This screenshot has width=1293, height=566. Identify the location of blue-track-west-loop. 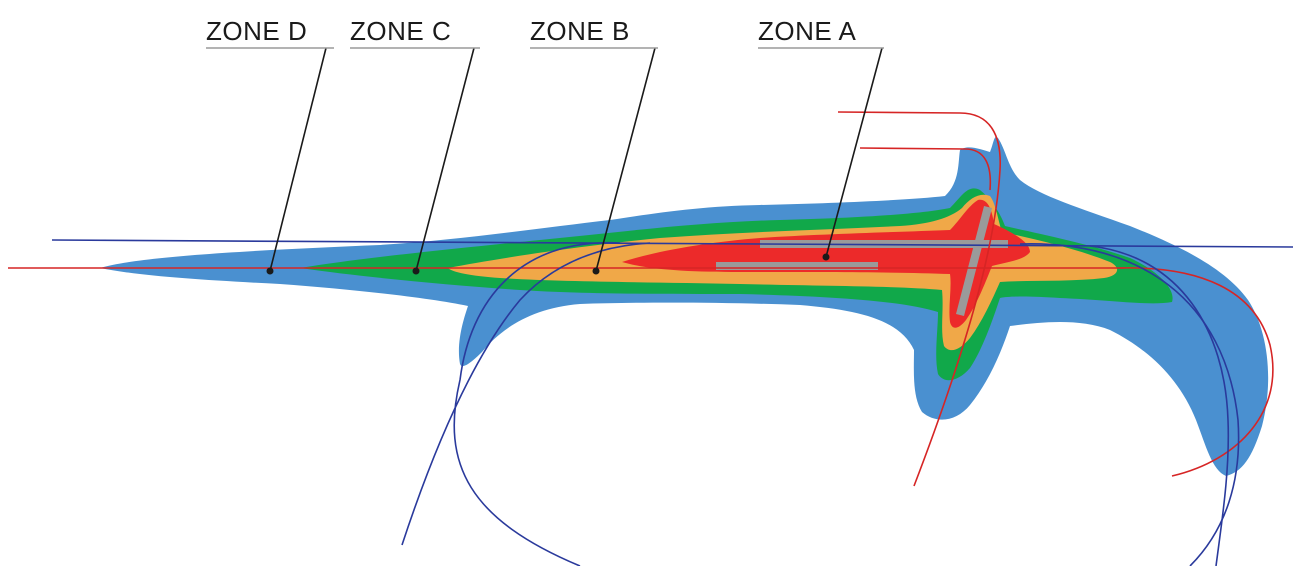
(537, 404).